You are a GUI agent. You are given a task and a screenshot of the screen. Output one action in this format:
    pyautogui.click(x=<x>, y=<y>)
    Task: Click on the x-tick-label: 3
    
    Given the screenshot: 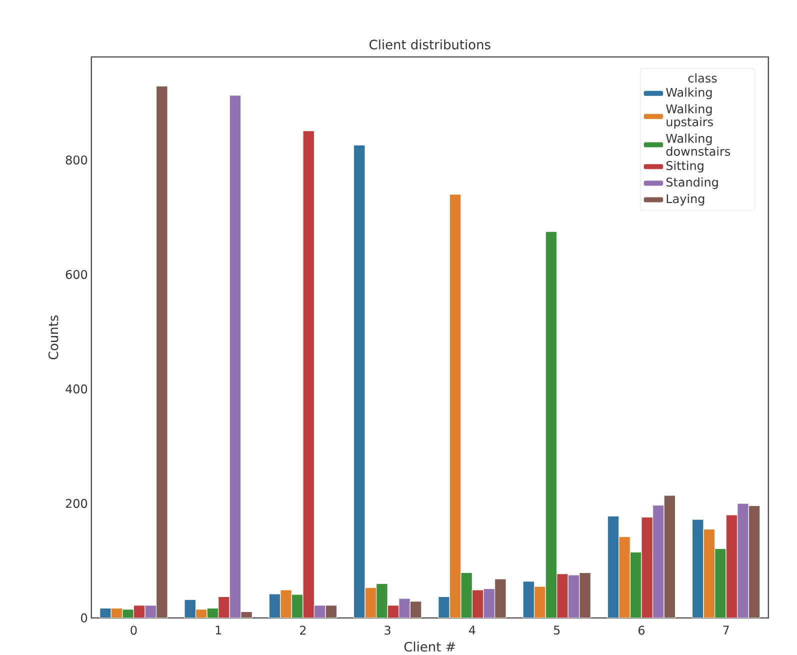 What is the action you would take?
    pyautogui.click(x=387, y=630)
    